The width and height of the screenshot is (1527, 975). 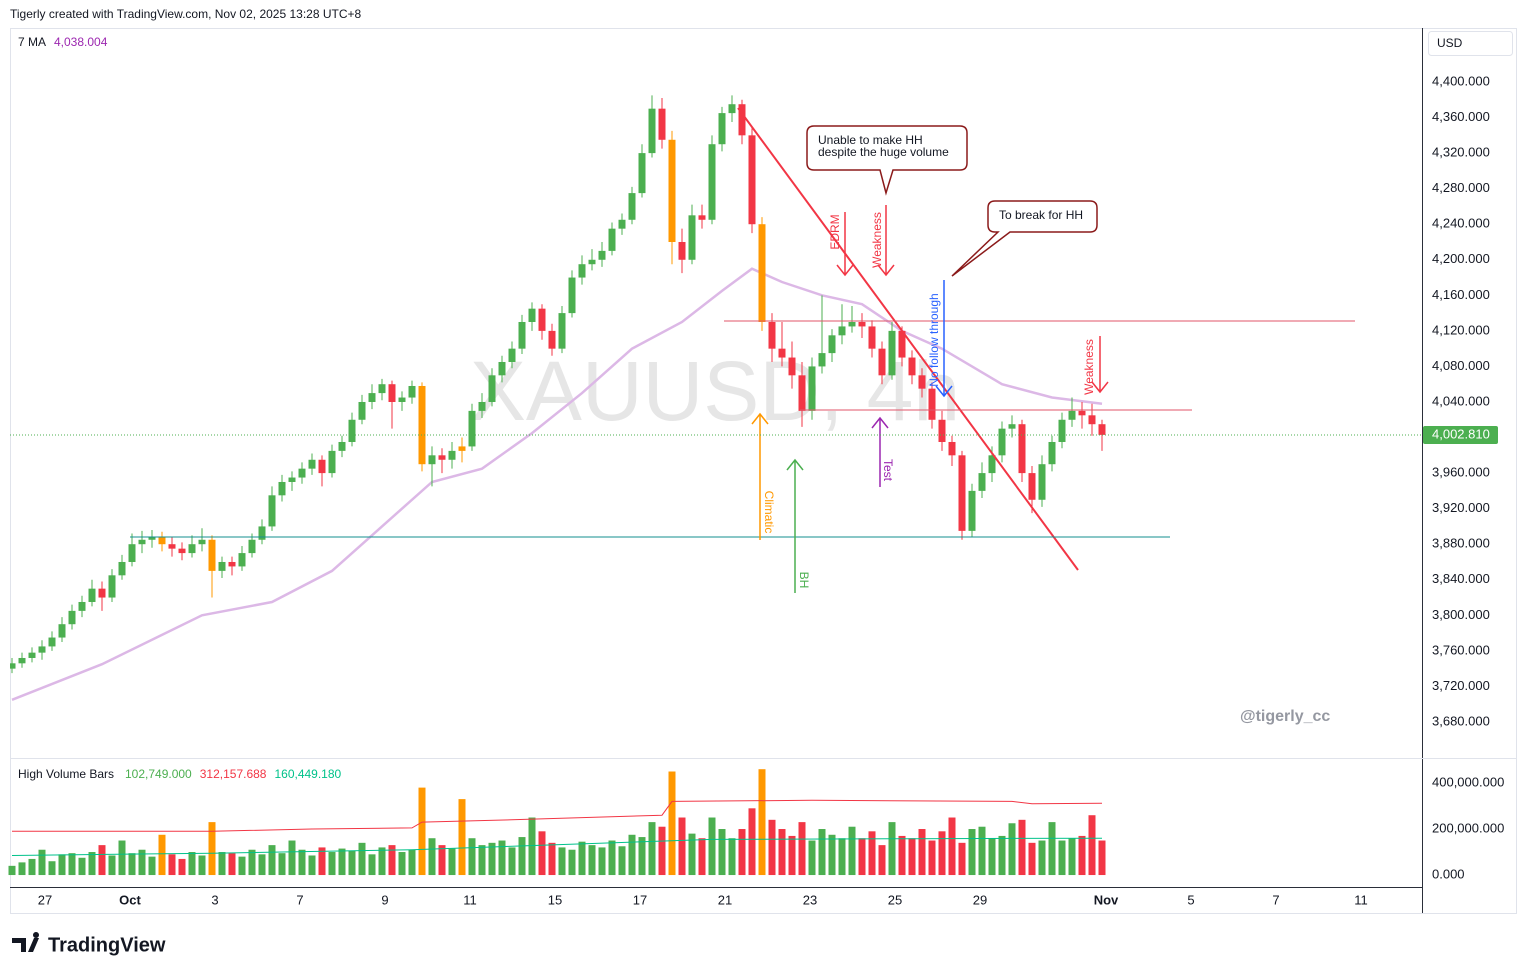 What do you see at coordinates (1450, 43) in the screenshot?
I see `currency: USD` at bounding box center [1450, 43].